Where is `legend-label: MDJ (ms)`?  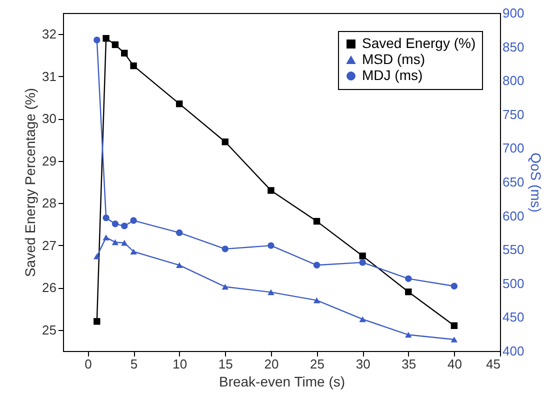
legend-label: MDJ (ms) is located at coordinates (392, 75).